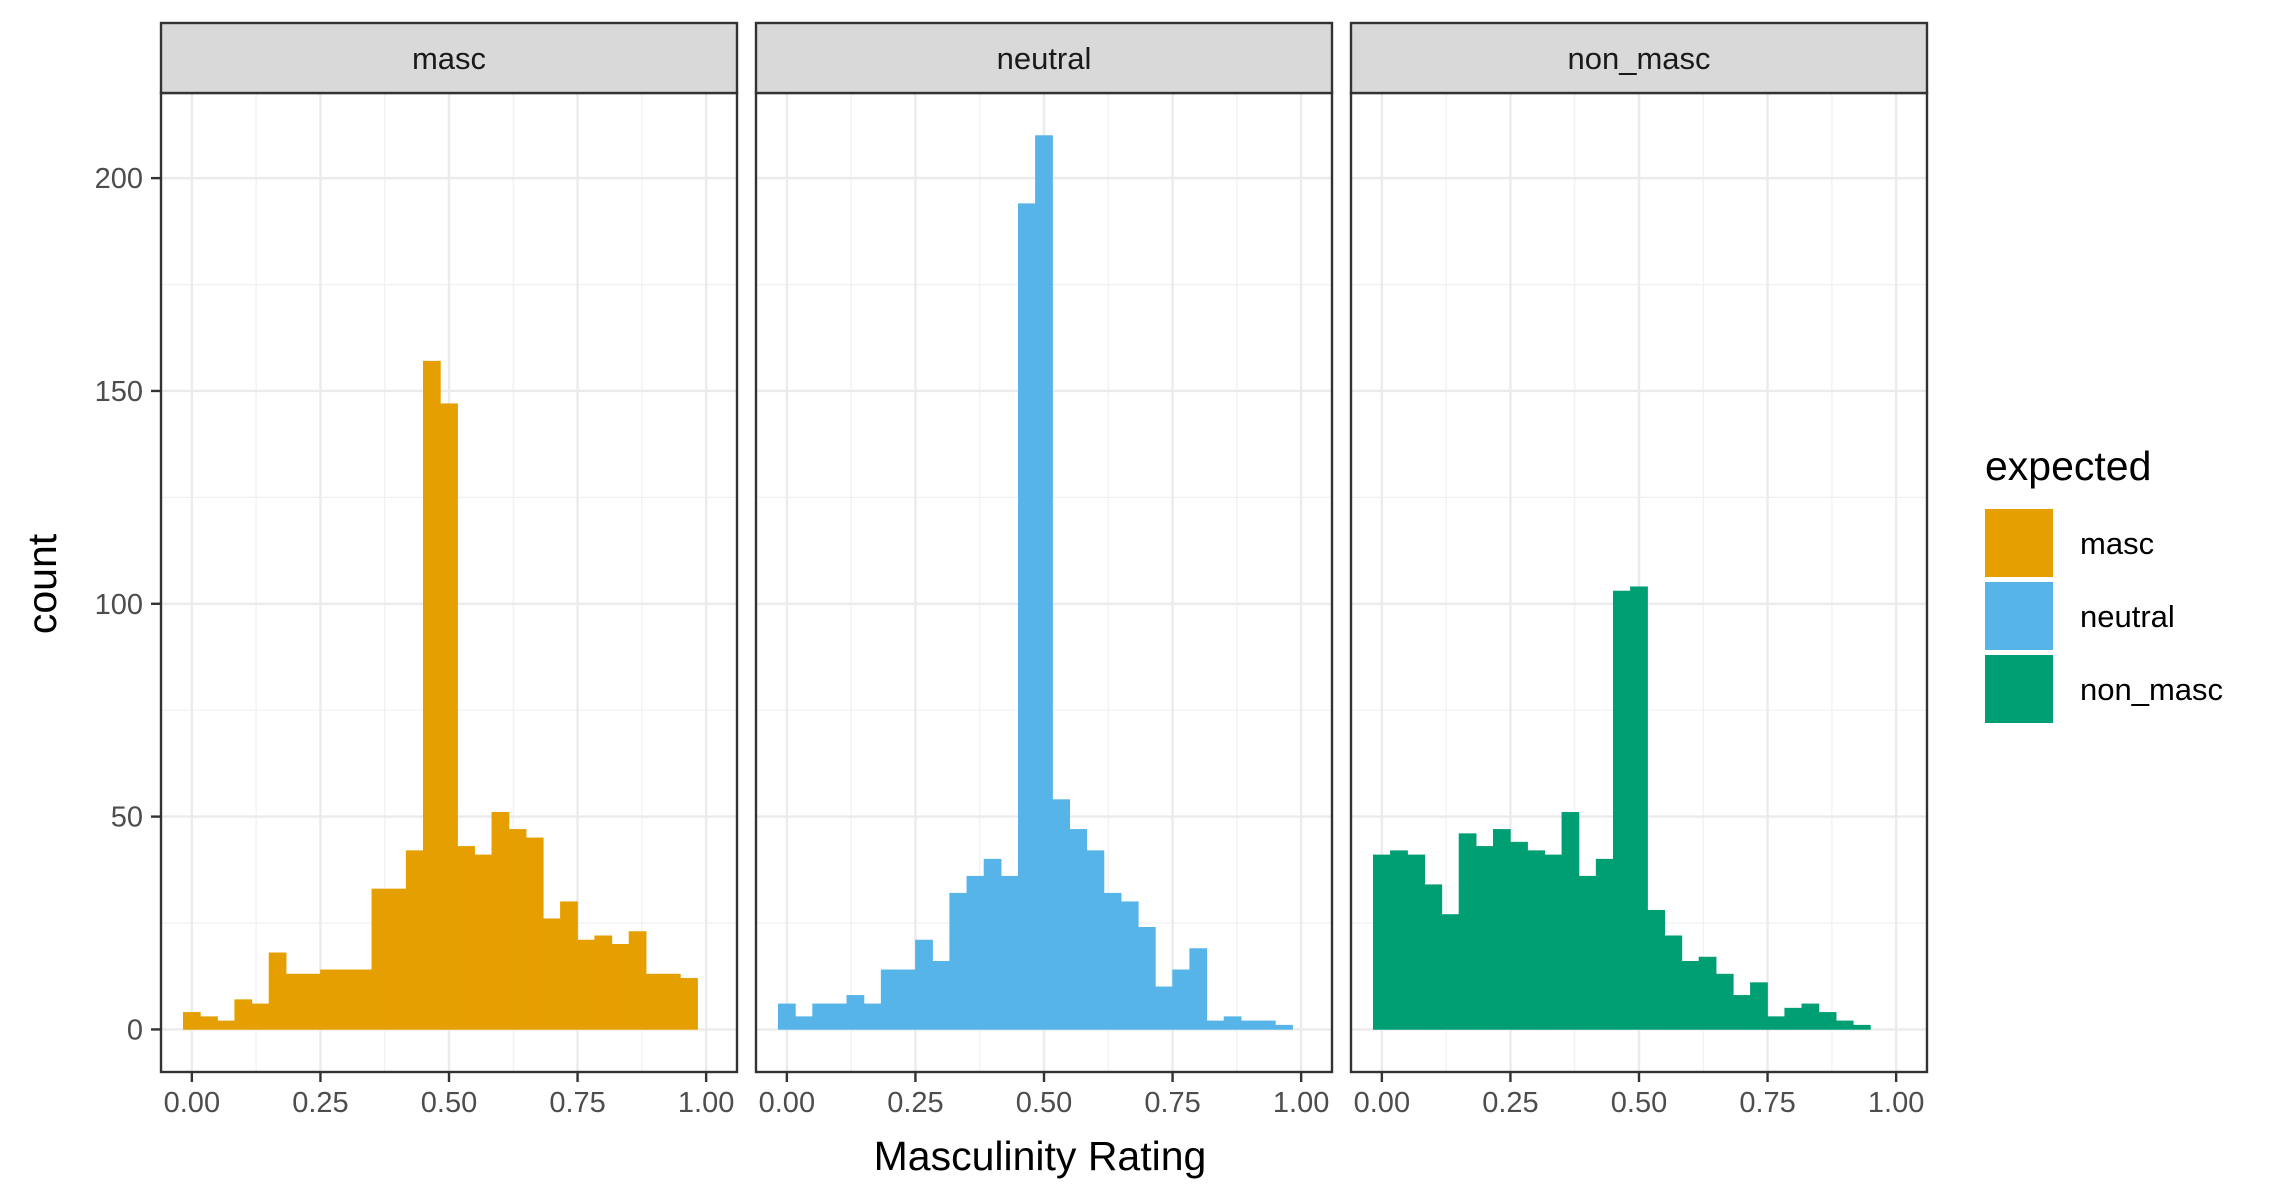  I want to click on x-axis-non_masc: 0.00 0.25 0.50 0.75 1.00, so click(1639, 1095).